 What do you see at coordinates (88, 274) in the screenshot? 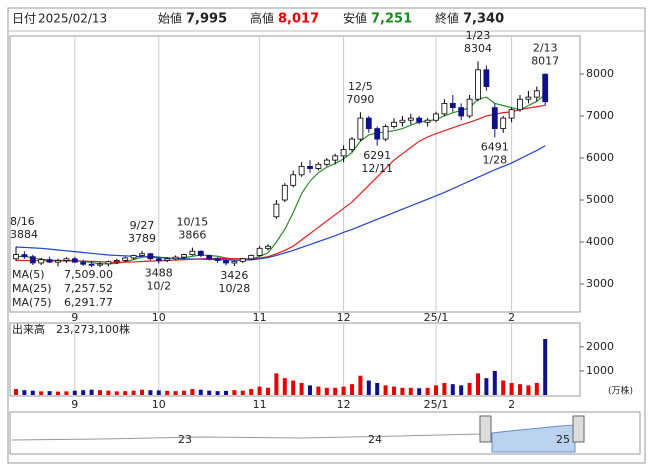
I see `legend-value: 7,509.00` at bounding box center [88, 274].